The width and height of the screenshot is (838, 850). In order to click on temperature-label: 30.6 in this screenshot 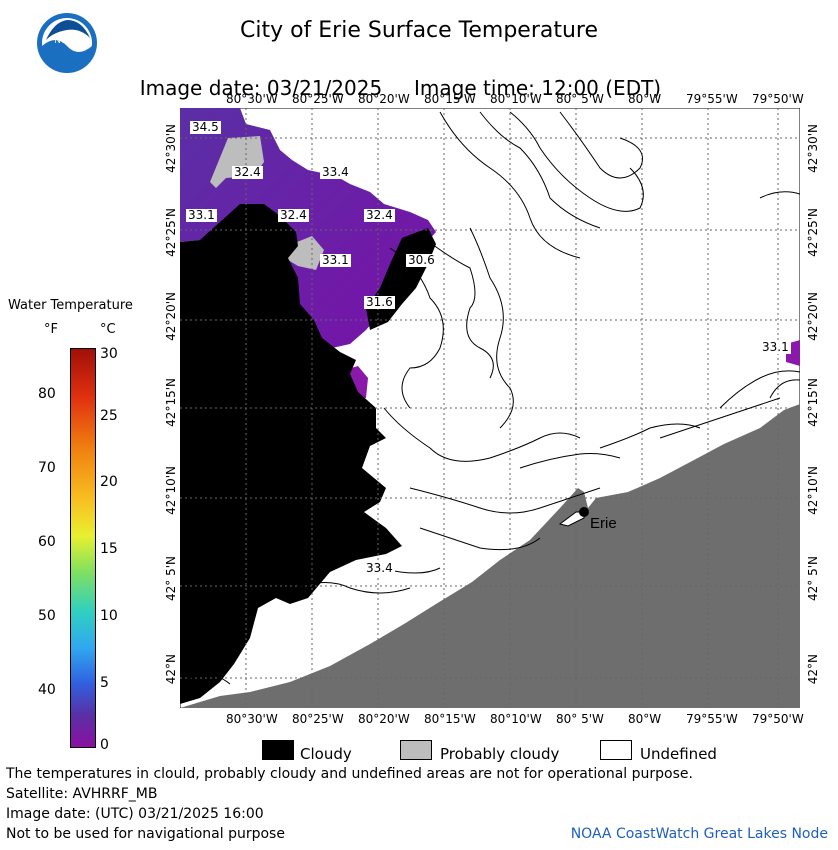, I will do `click(421, 260)`.